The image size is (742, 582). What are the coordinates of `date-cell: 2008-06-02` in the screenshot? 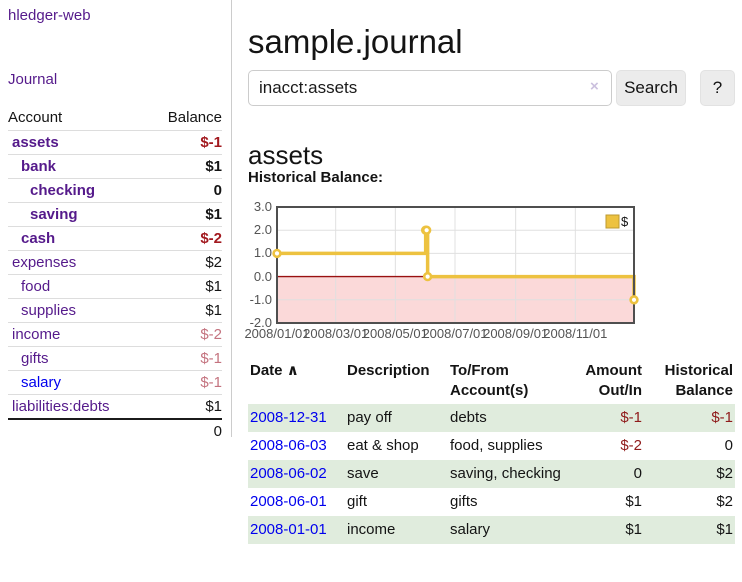 It's located at (296, 474).